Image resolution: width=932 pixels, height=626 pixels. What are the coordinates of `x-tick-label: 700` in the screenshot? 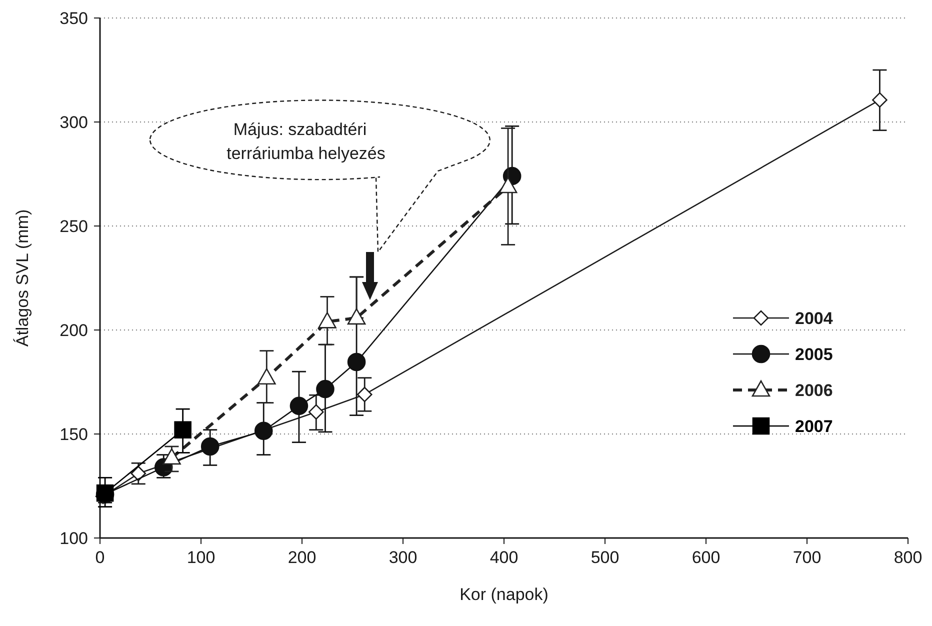 It's located at (807, 557).